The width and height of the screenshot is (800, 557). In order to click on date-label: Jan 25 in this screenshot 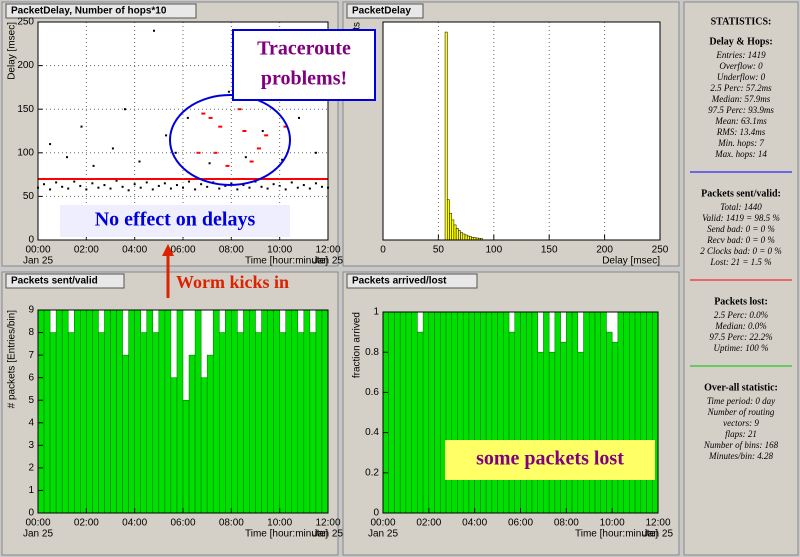, I will do `click(328, 261)`.